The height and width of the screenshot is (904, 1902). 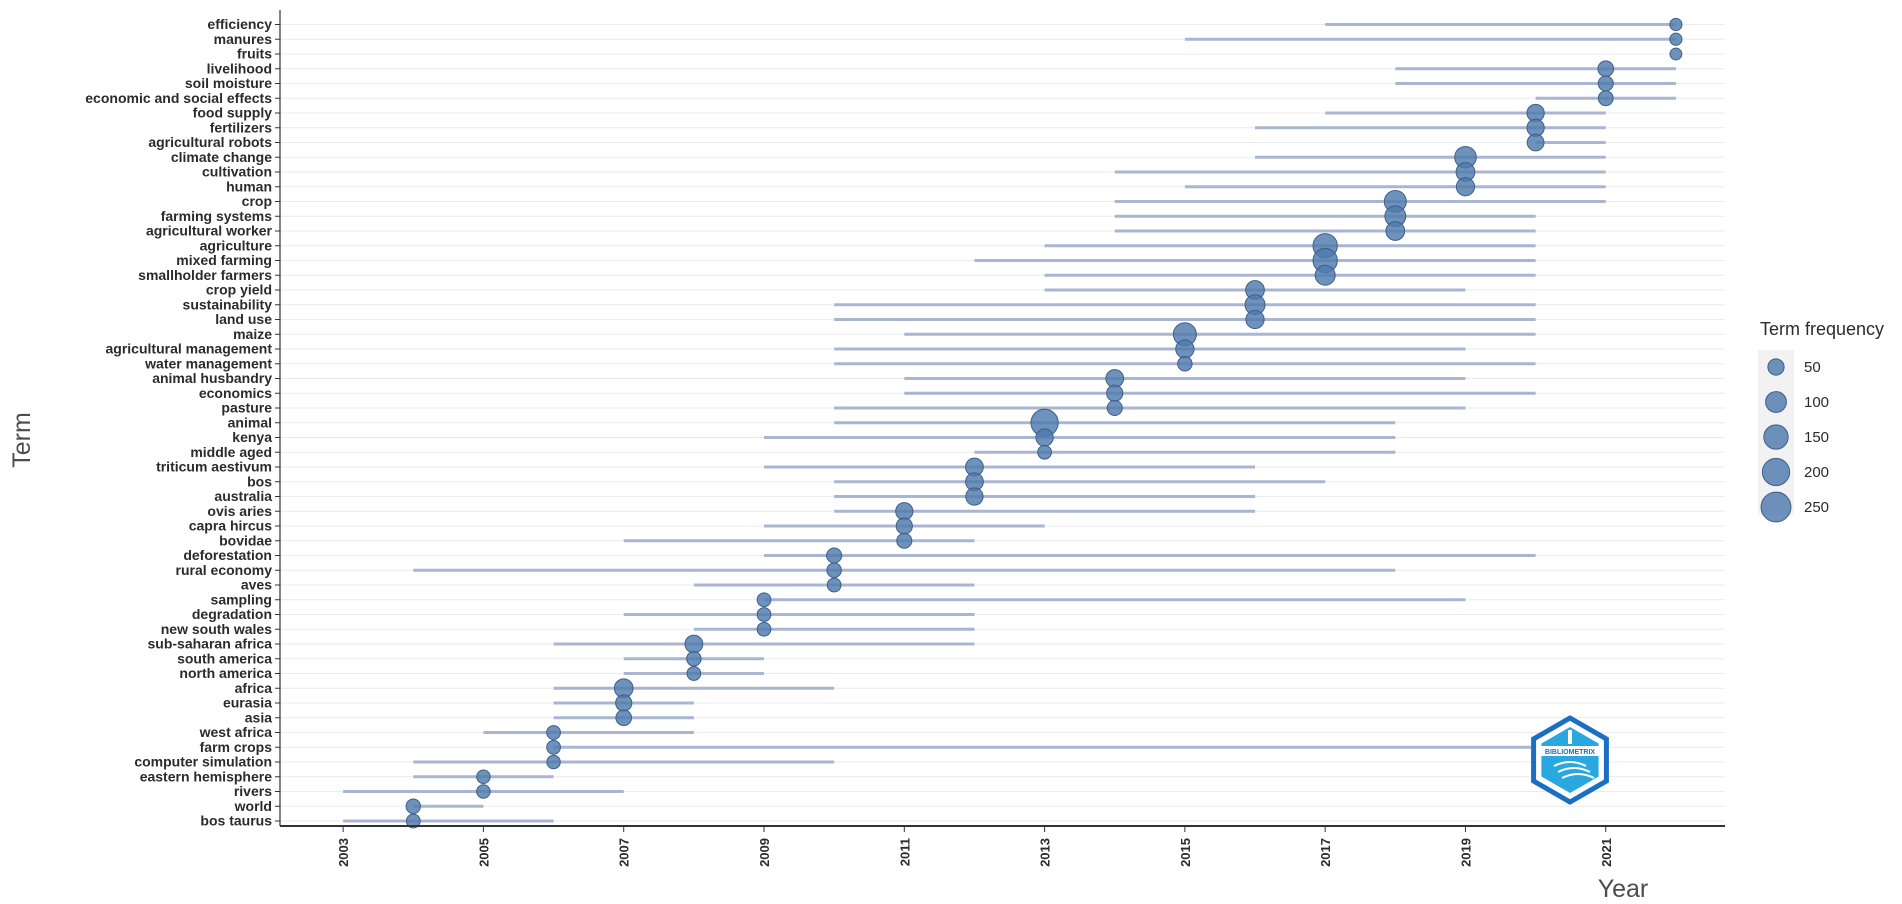 What do you see at coordinates (253, 806) in the screenshot?
I see `term-label: world` at bounding box center [253, 806].